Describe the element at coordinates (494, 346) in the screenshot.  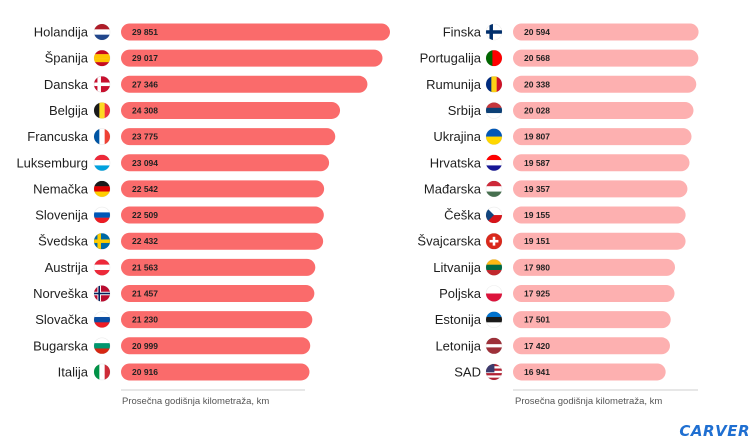
I see `latvia-flag` at that location.